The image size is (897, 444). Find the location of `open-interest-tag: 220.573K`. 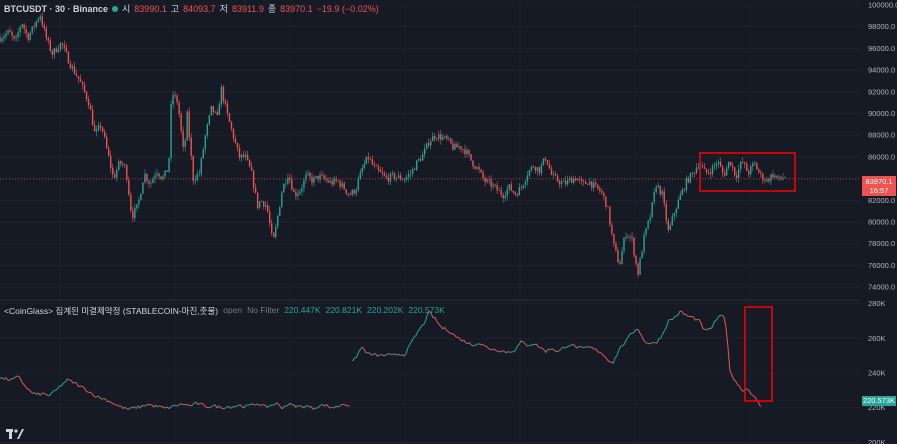

open-interest-tag: 220.573K is located at coordinates (879, 401).